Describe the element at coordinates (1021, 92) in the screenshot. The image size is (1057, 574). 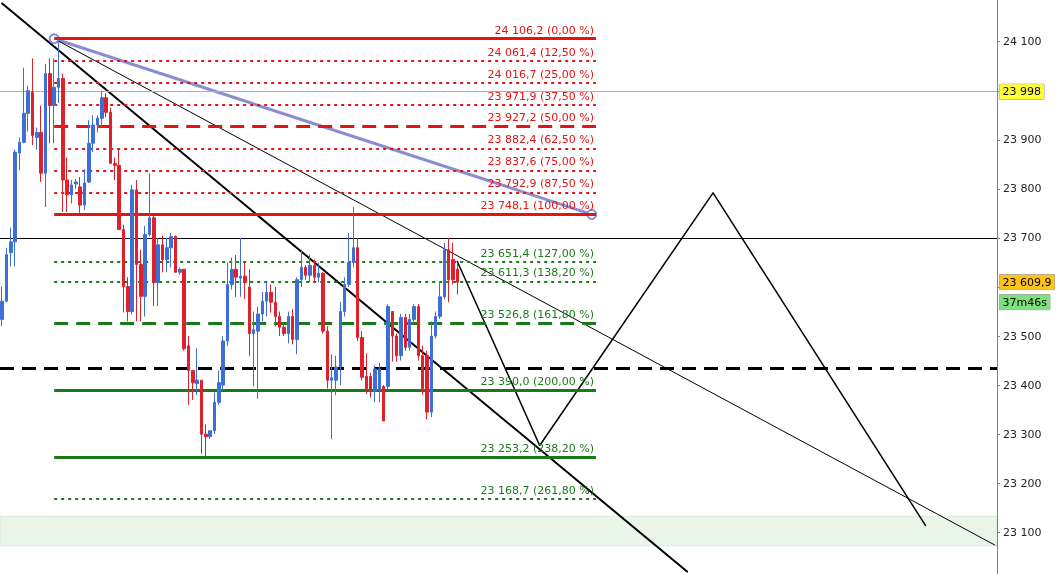
I see `ref-line-label: 23 998` at that location.